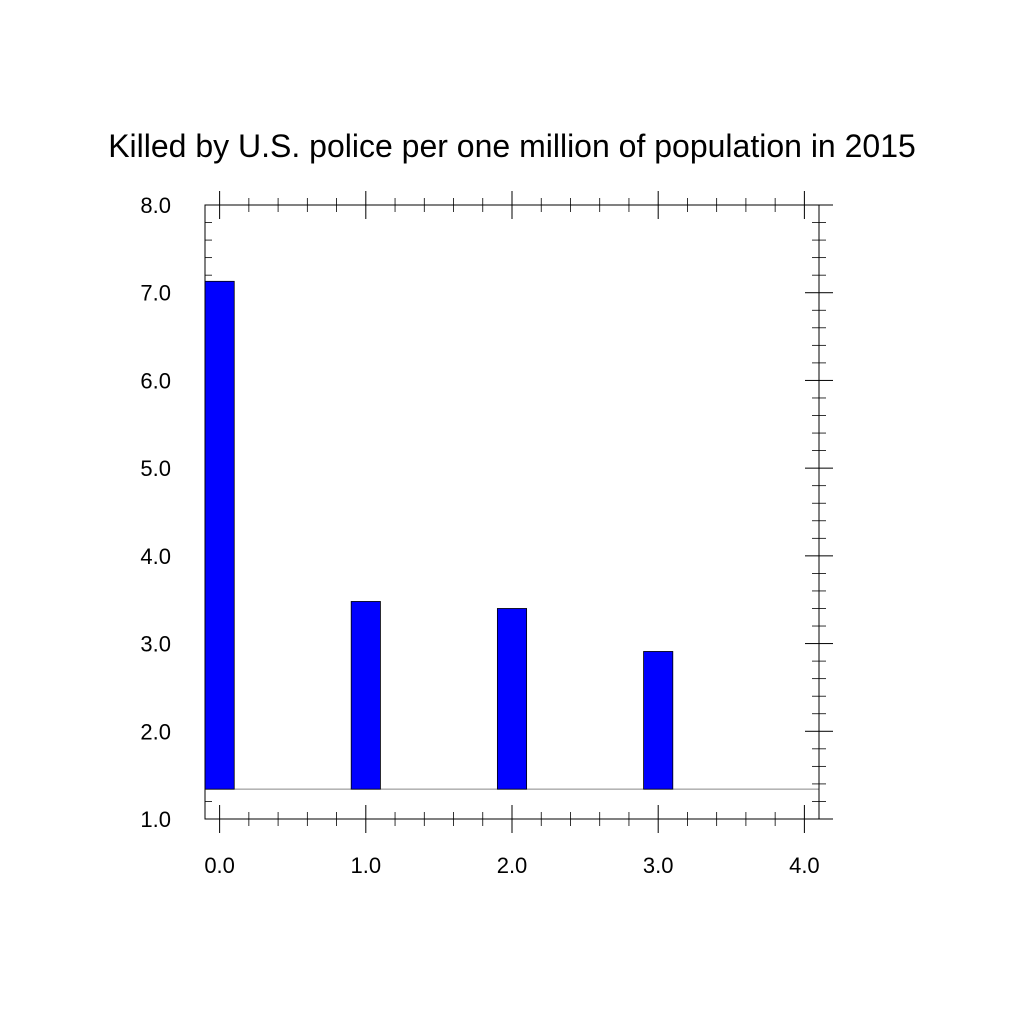  I want to click on y-tick-label: 5.0, so click(155, 468).